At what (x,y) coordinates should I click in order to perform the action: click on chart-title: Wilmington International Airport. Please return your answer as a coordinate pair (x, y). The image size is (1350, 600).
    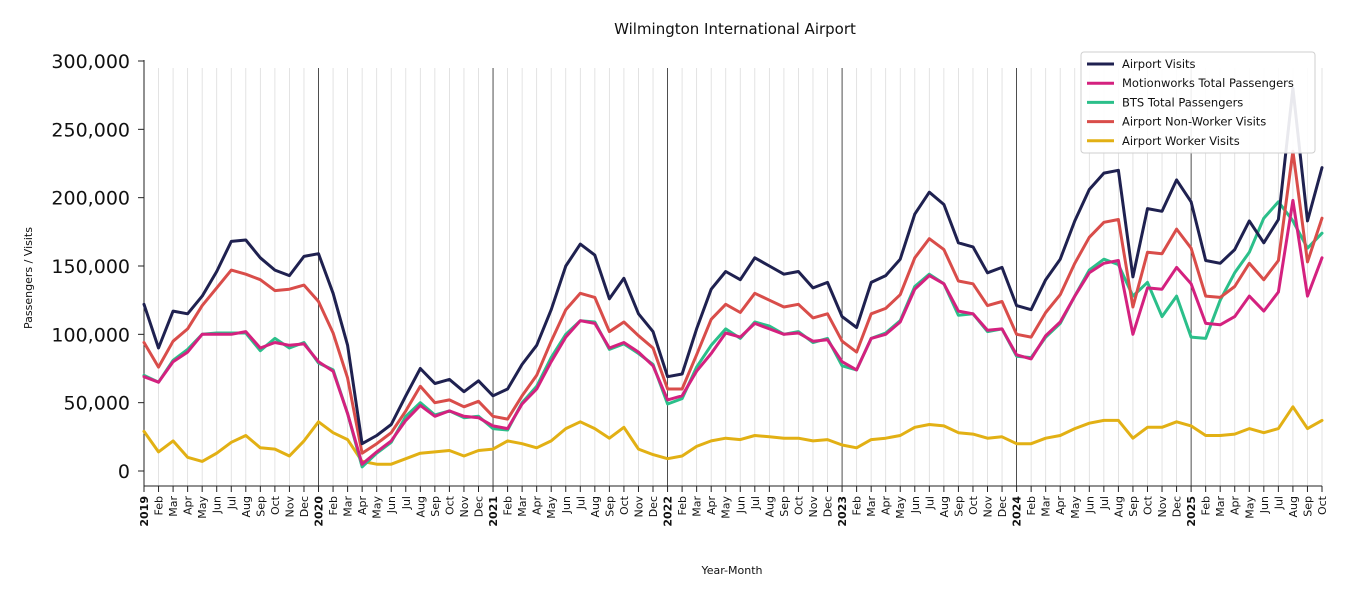
    Looking at the image, I should click on (735, 29).